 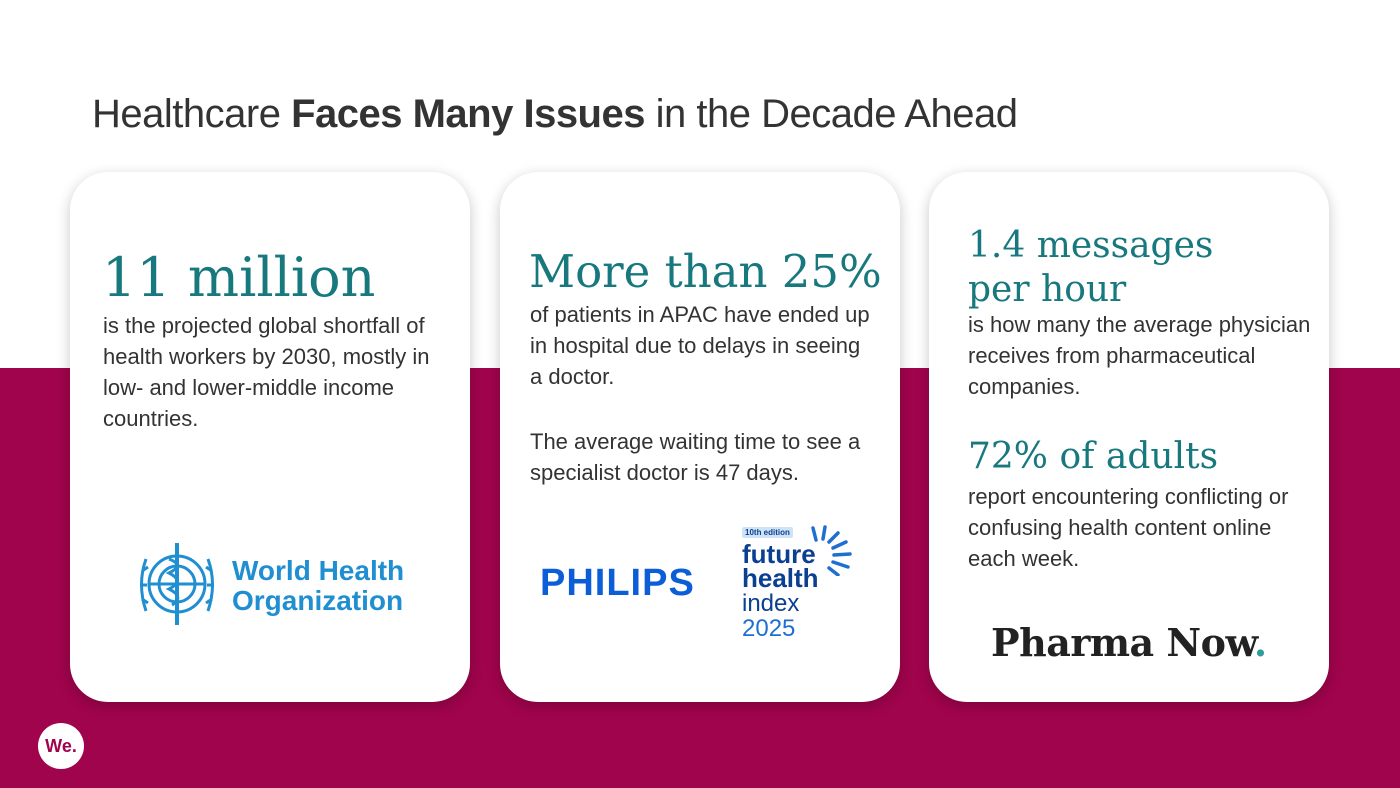 What do you see at coordinates (831, 550) in the screenshot?
I see `sunburst-icon` at bounding box center [831, 550].